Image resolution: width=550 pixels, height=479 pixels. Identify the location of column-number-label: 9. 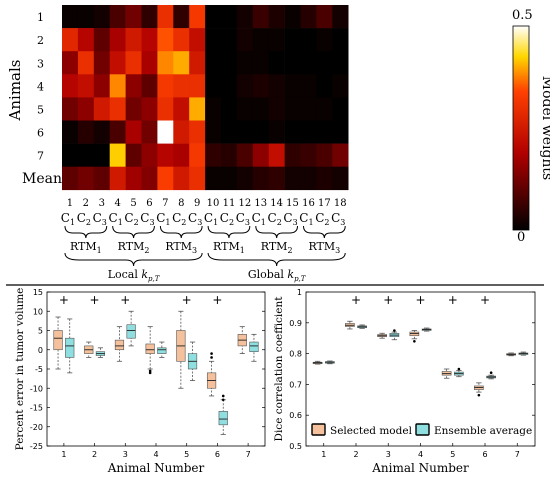
(197, 203).